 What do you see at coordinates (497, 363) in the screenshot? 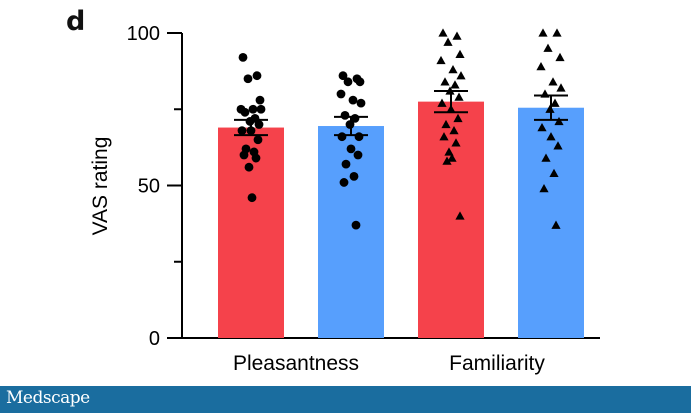
I see `x-category-label: Familiarity` at bounding box center [497, 363].